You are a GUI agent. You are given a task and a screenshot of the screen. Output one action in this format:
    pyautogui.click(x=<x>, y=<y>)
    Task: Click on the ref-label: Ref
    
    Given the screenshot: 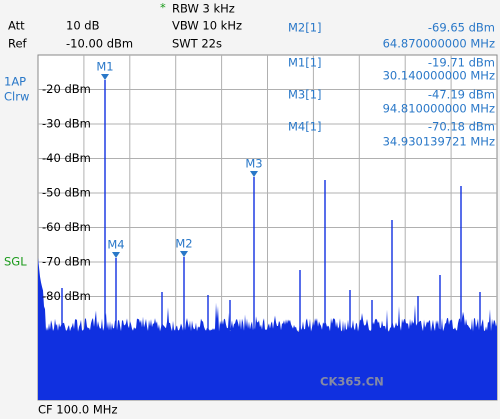 What is the action you would take?
    pyautogui.click(x=18, y=44)
    